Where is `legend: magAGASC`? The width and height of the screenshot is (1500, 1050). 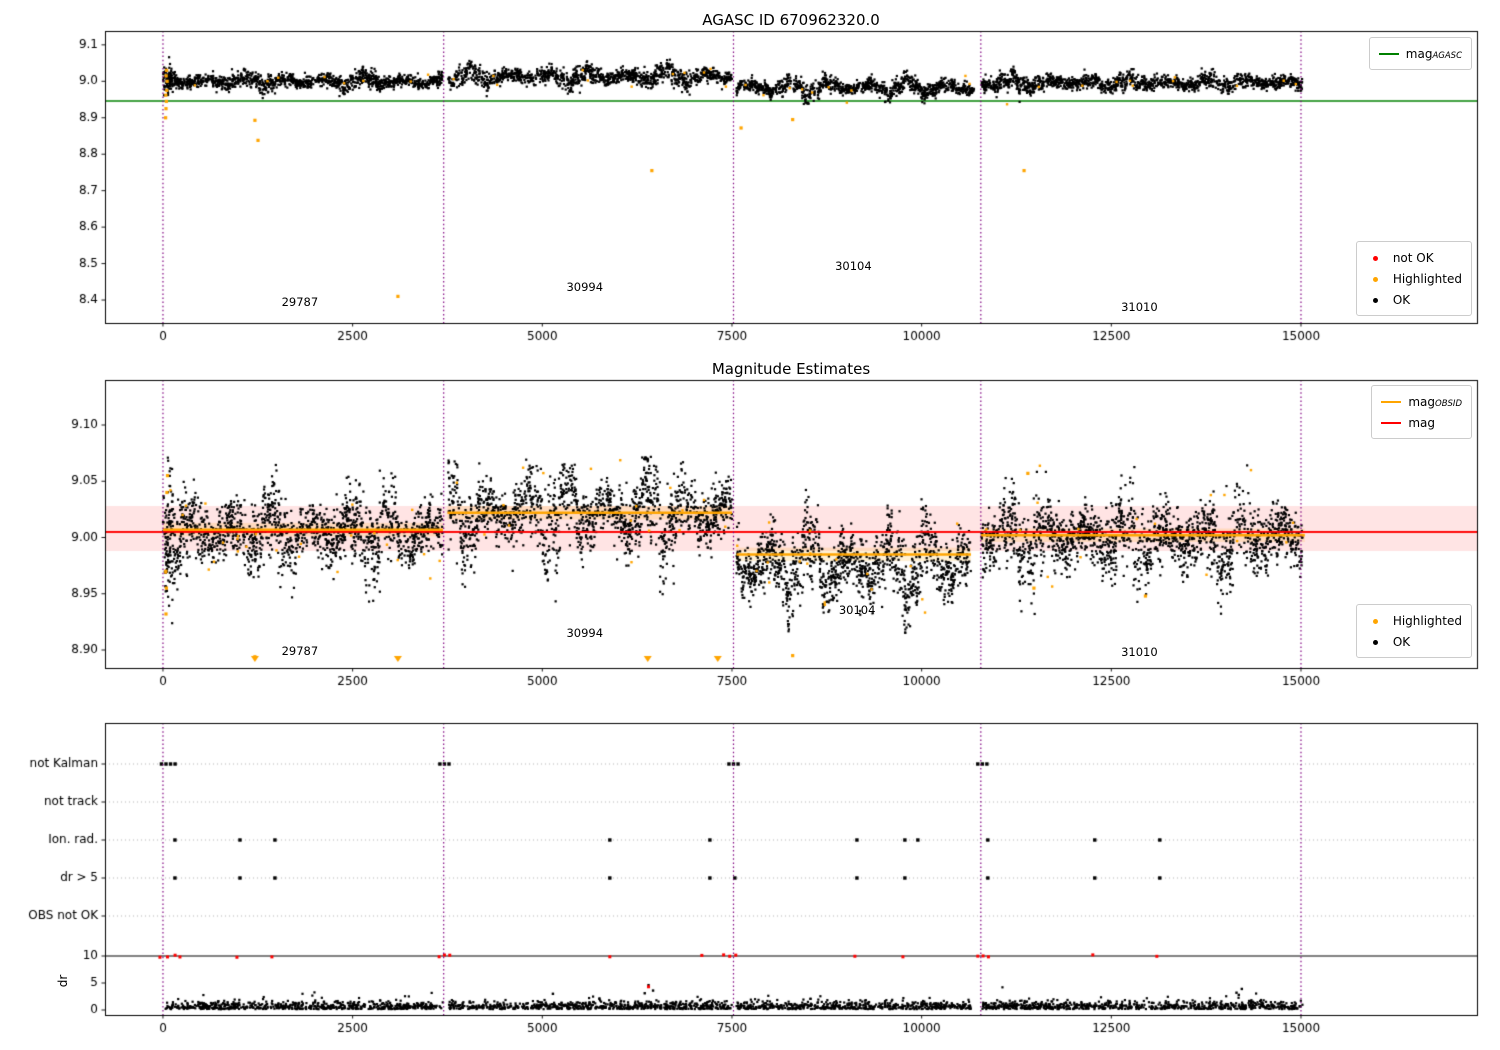 legend: magAGASC is located at coordinates (1420, 53).